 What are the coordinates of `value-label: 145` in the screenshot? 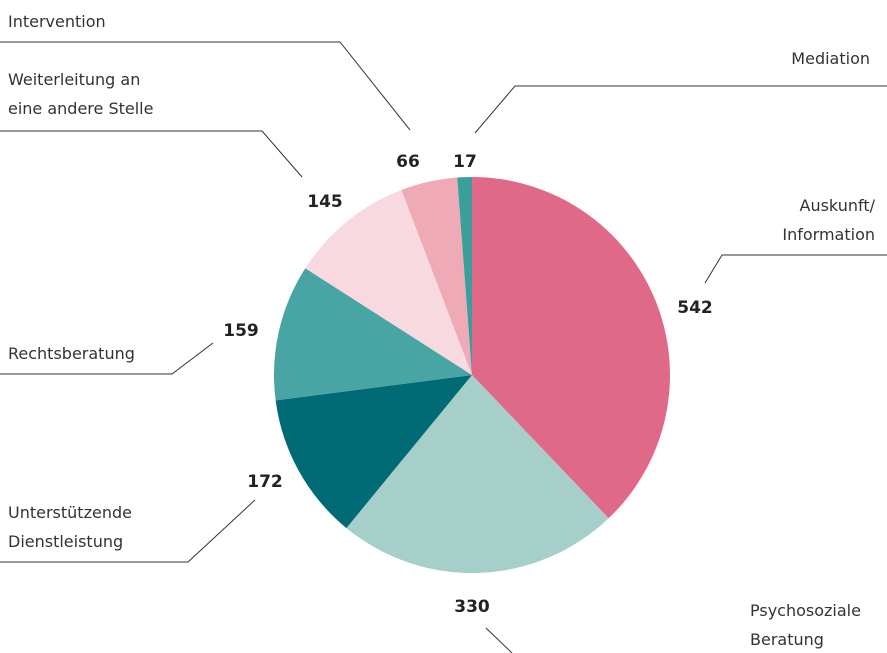 It's located at (325, 202).